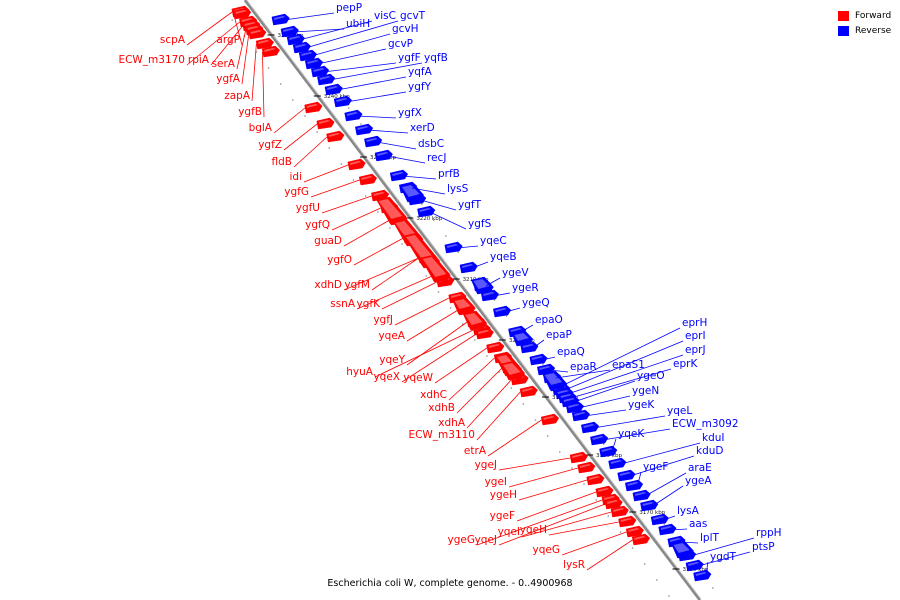 The image size is (900, 600). I want to click on forward-gene-label-16: ygfO, so click(339, 260).